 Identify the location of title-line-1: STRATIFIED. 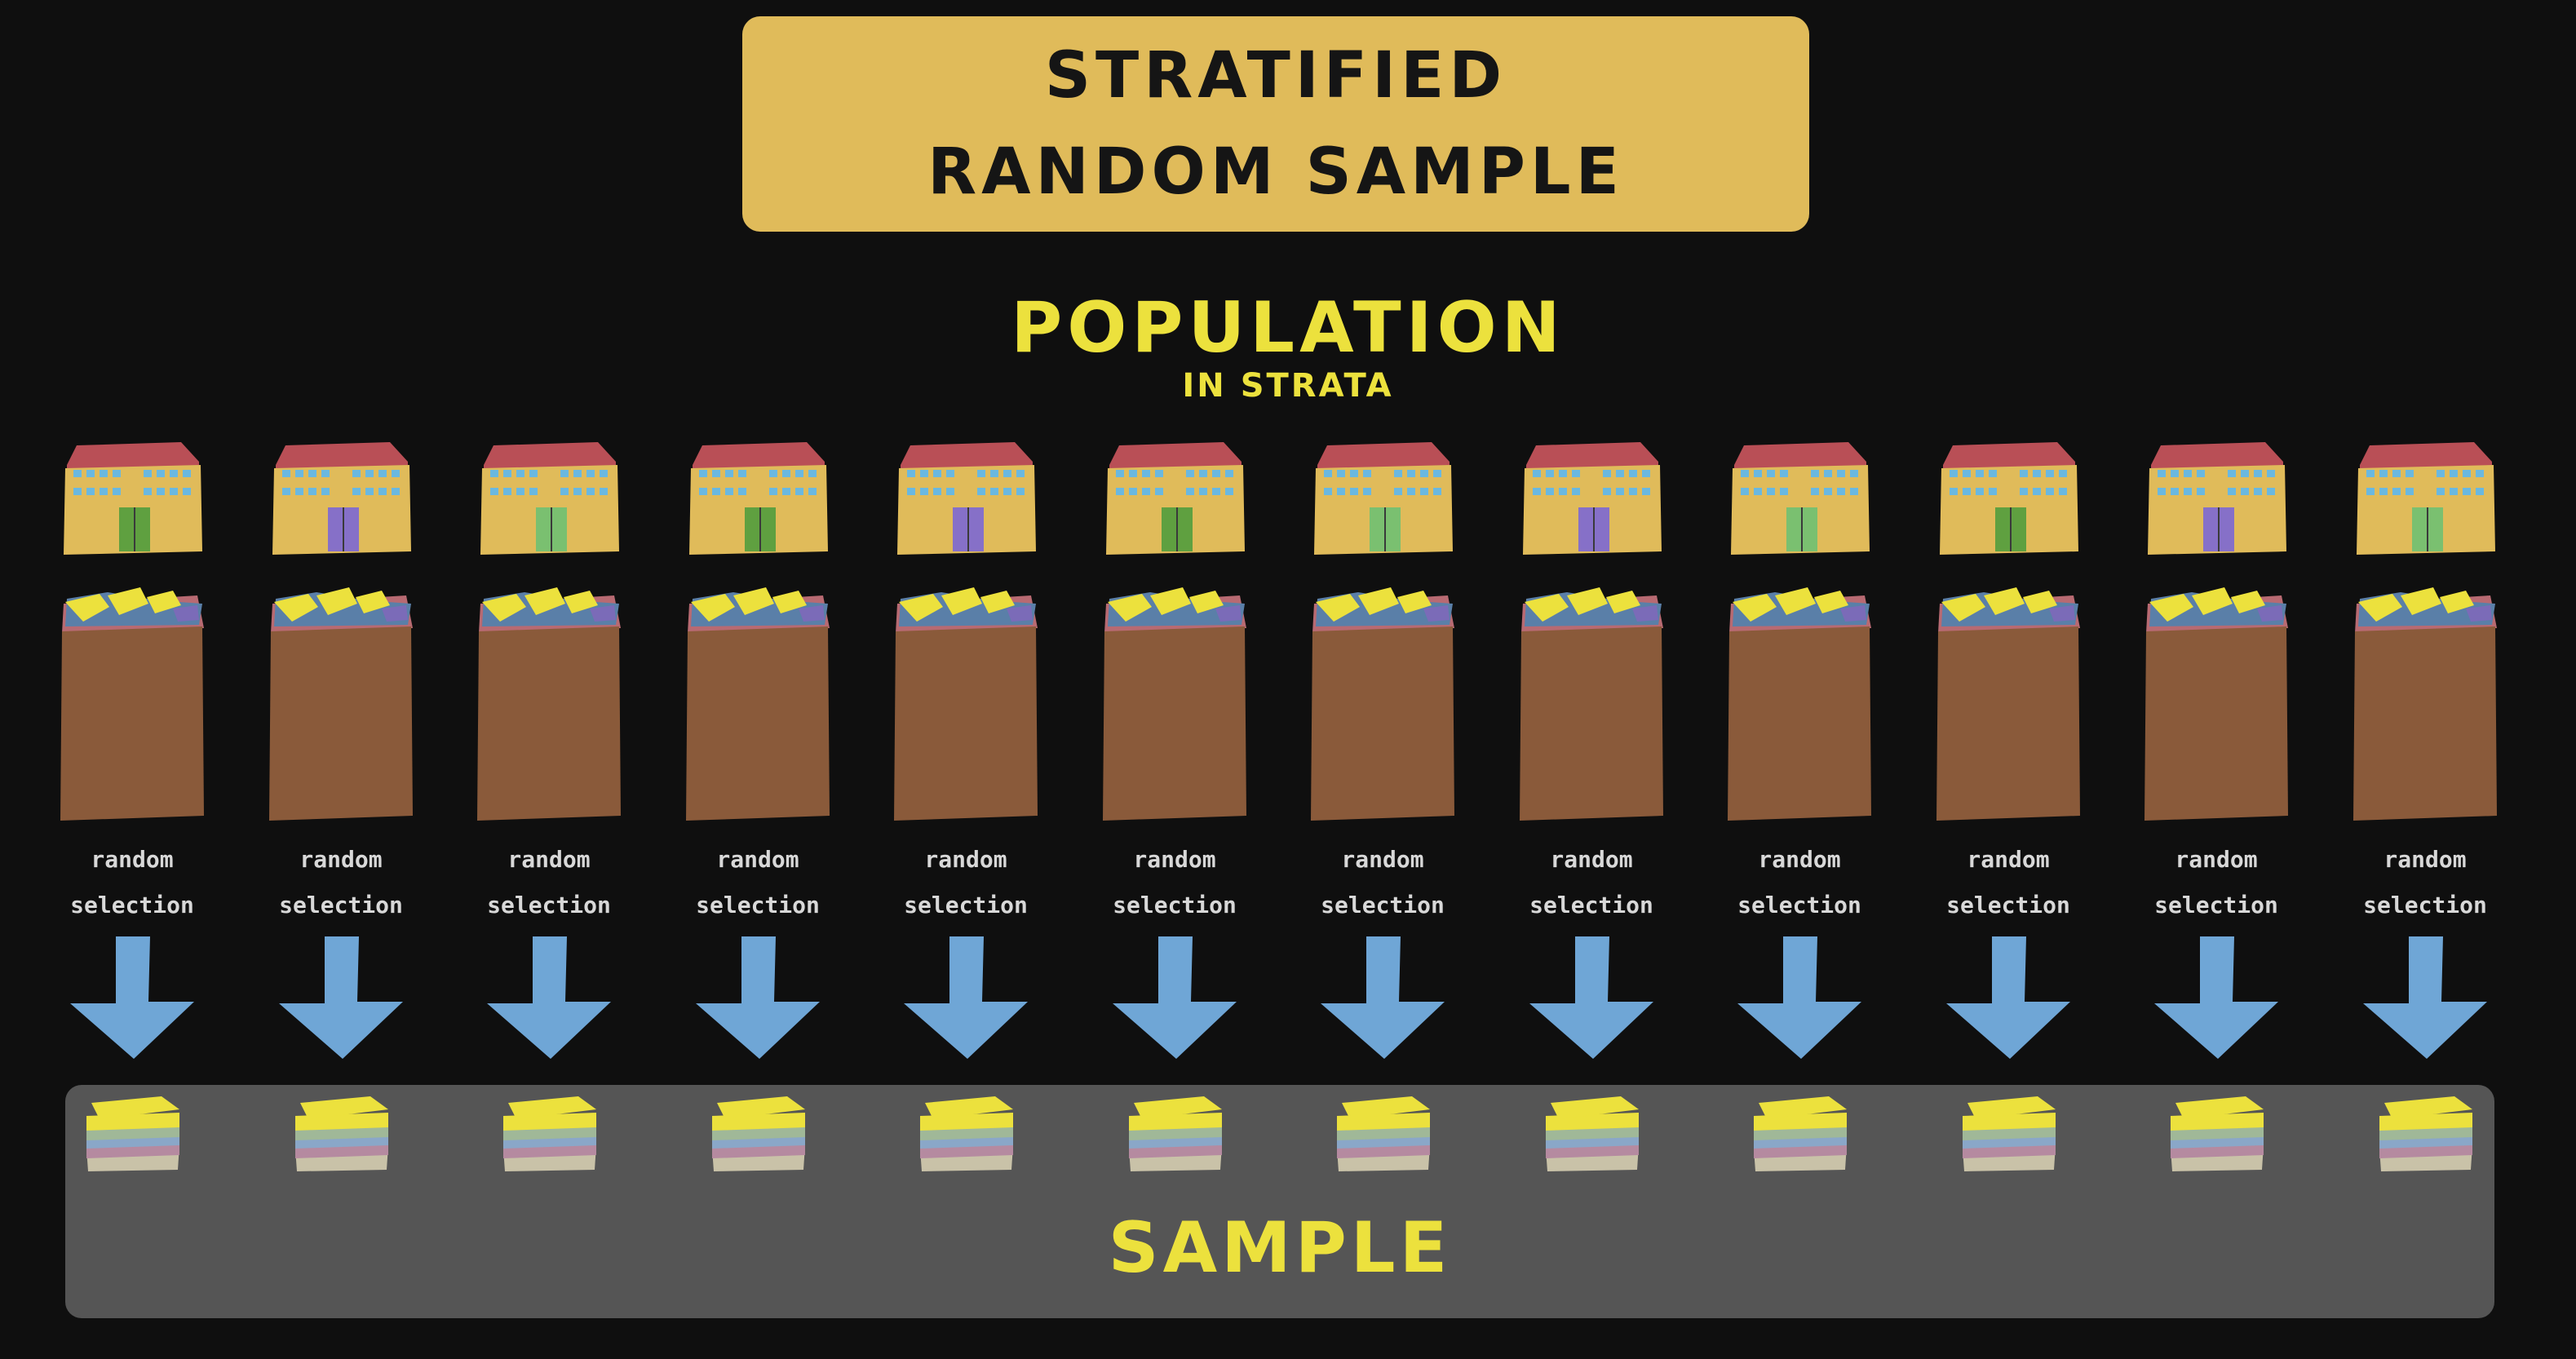
(1275, 76).